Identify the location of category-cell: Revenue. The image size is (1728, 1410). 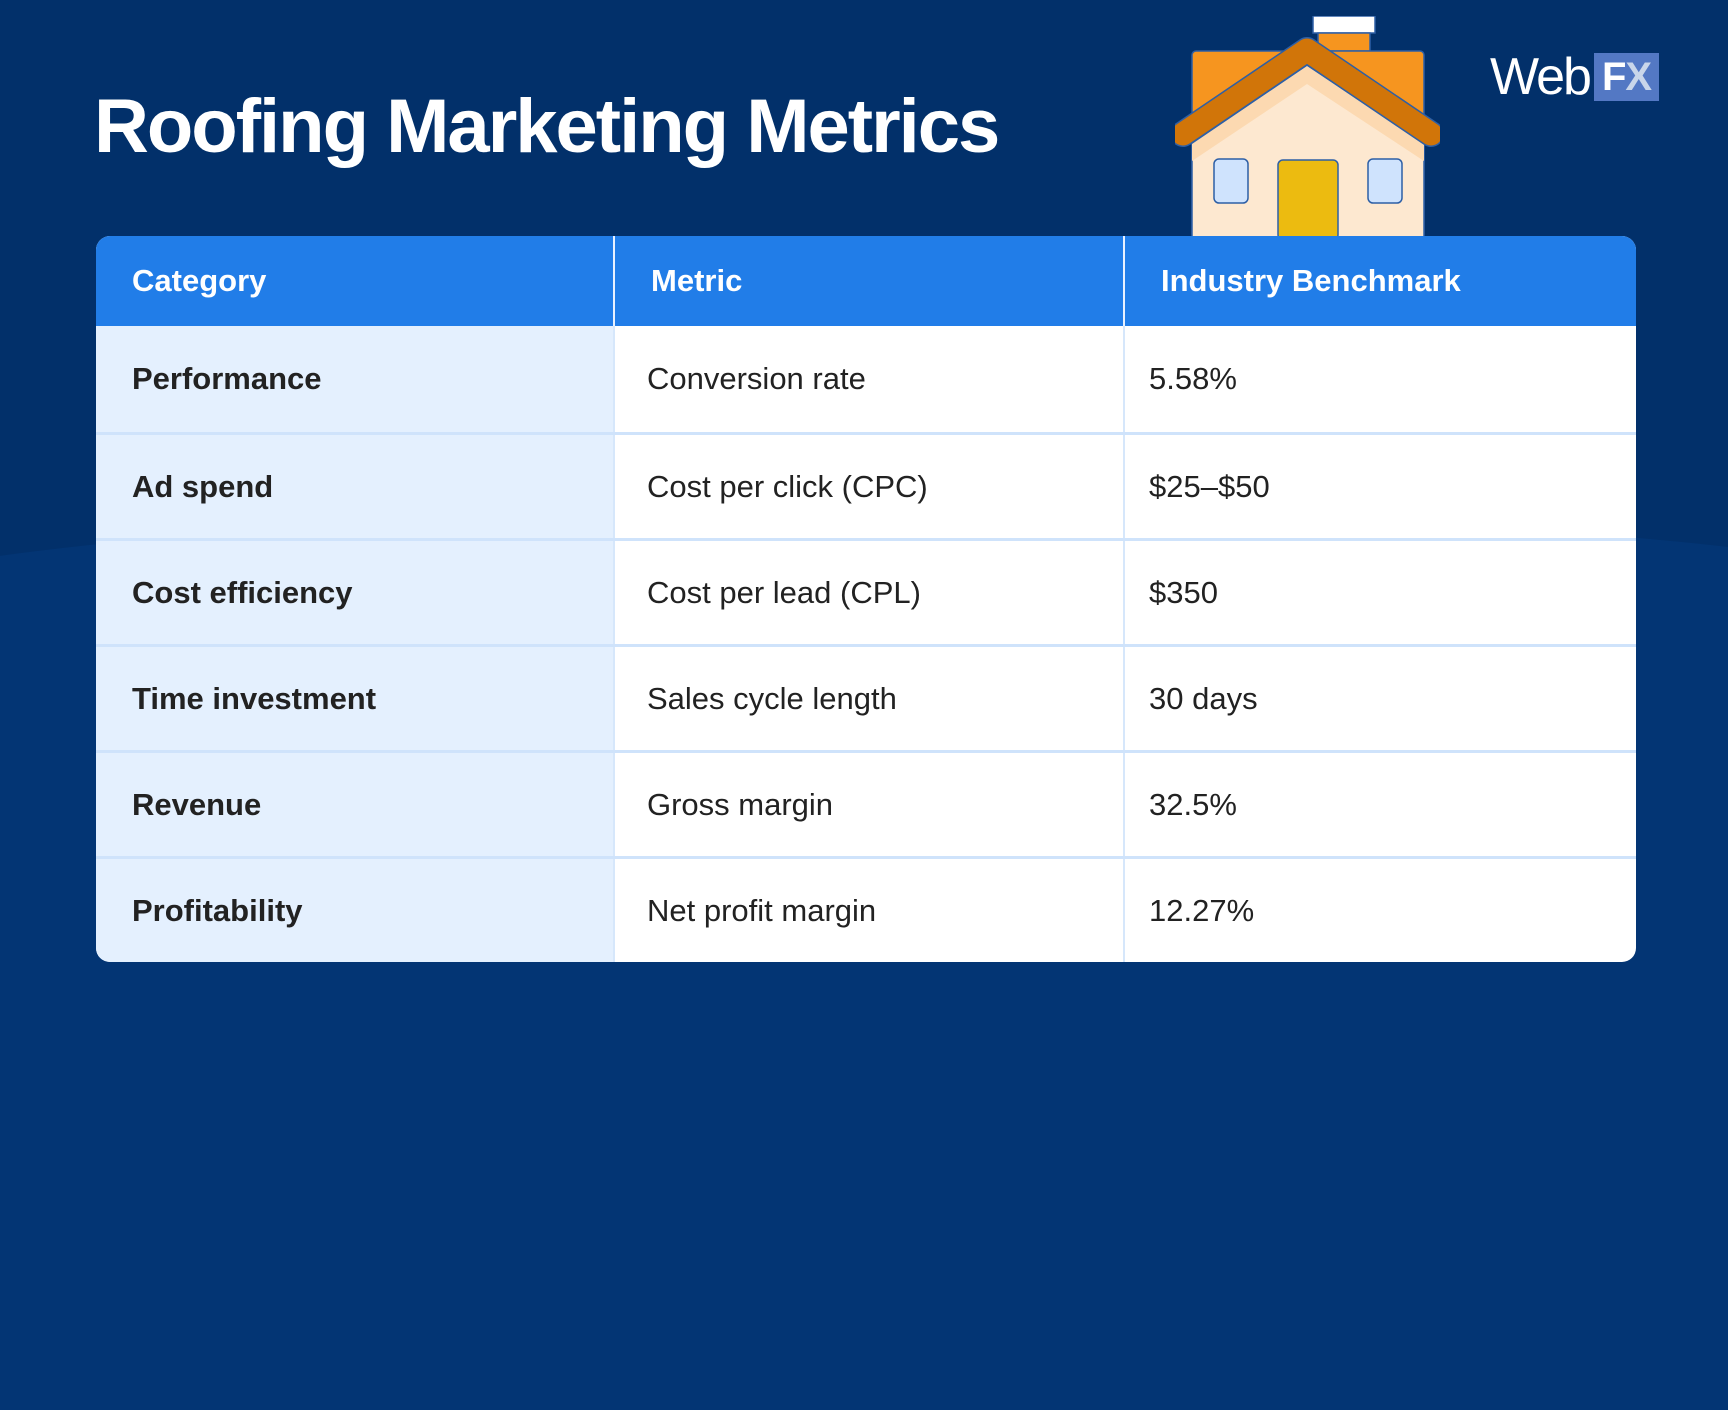
(355, 804).